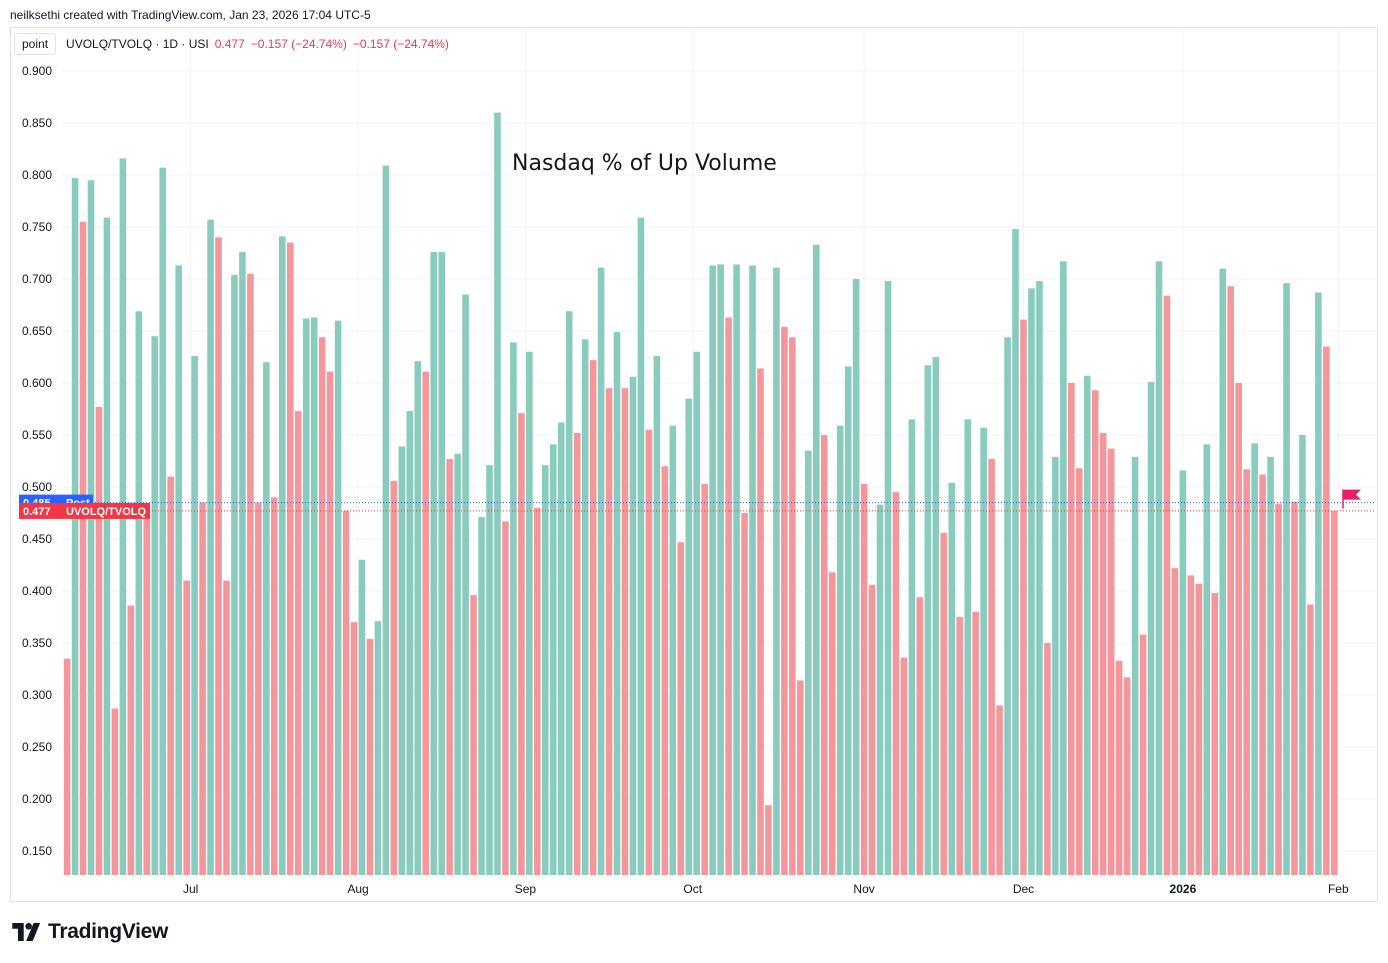  I want to click on scale-mode-button: point, so click(35, 44).